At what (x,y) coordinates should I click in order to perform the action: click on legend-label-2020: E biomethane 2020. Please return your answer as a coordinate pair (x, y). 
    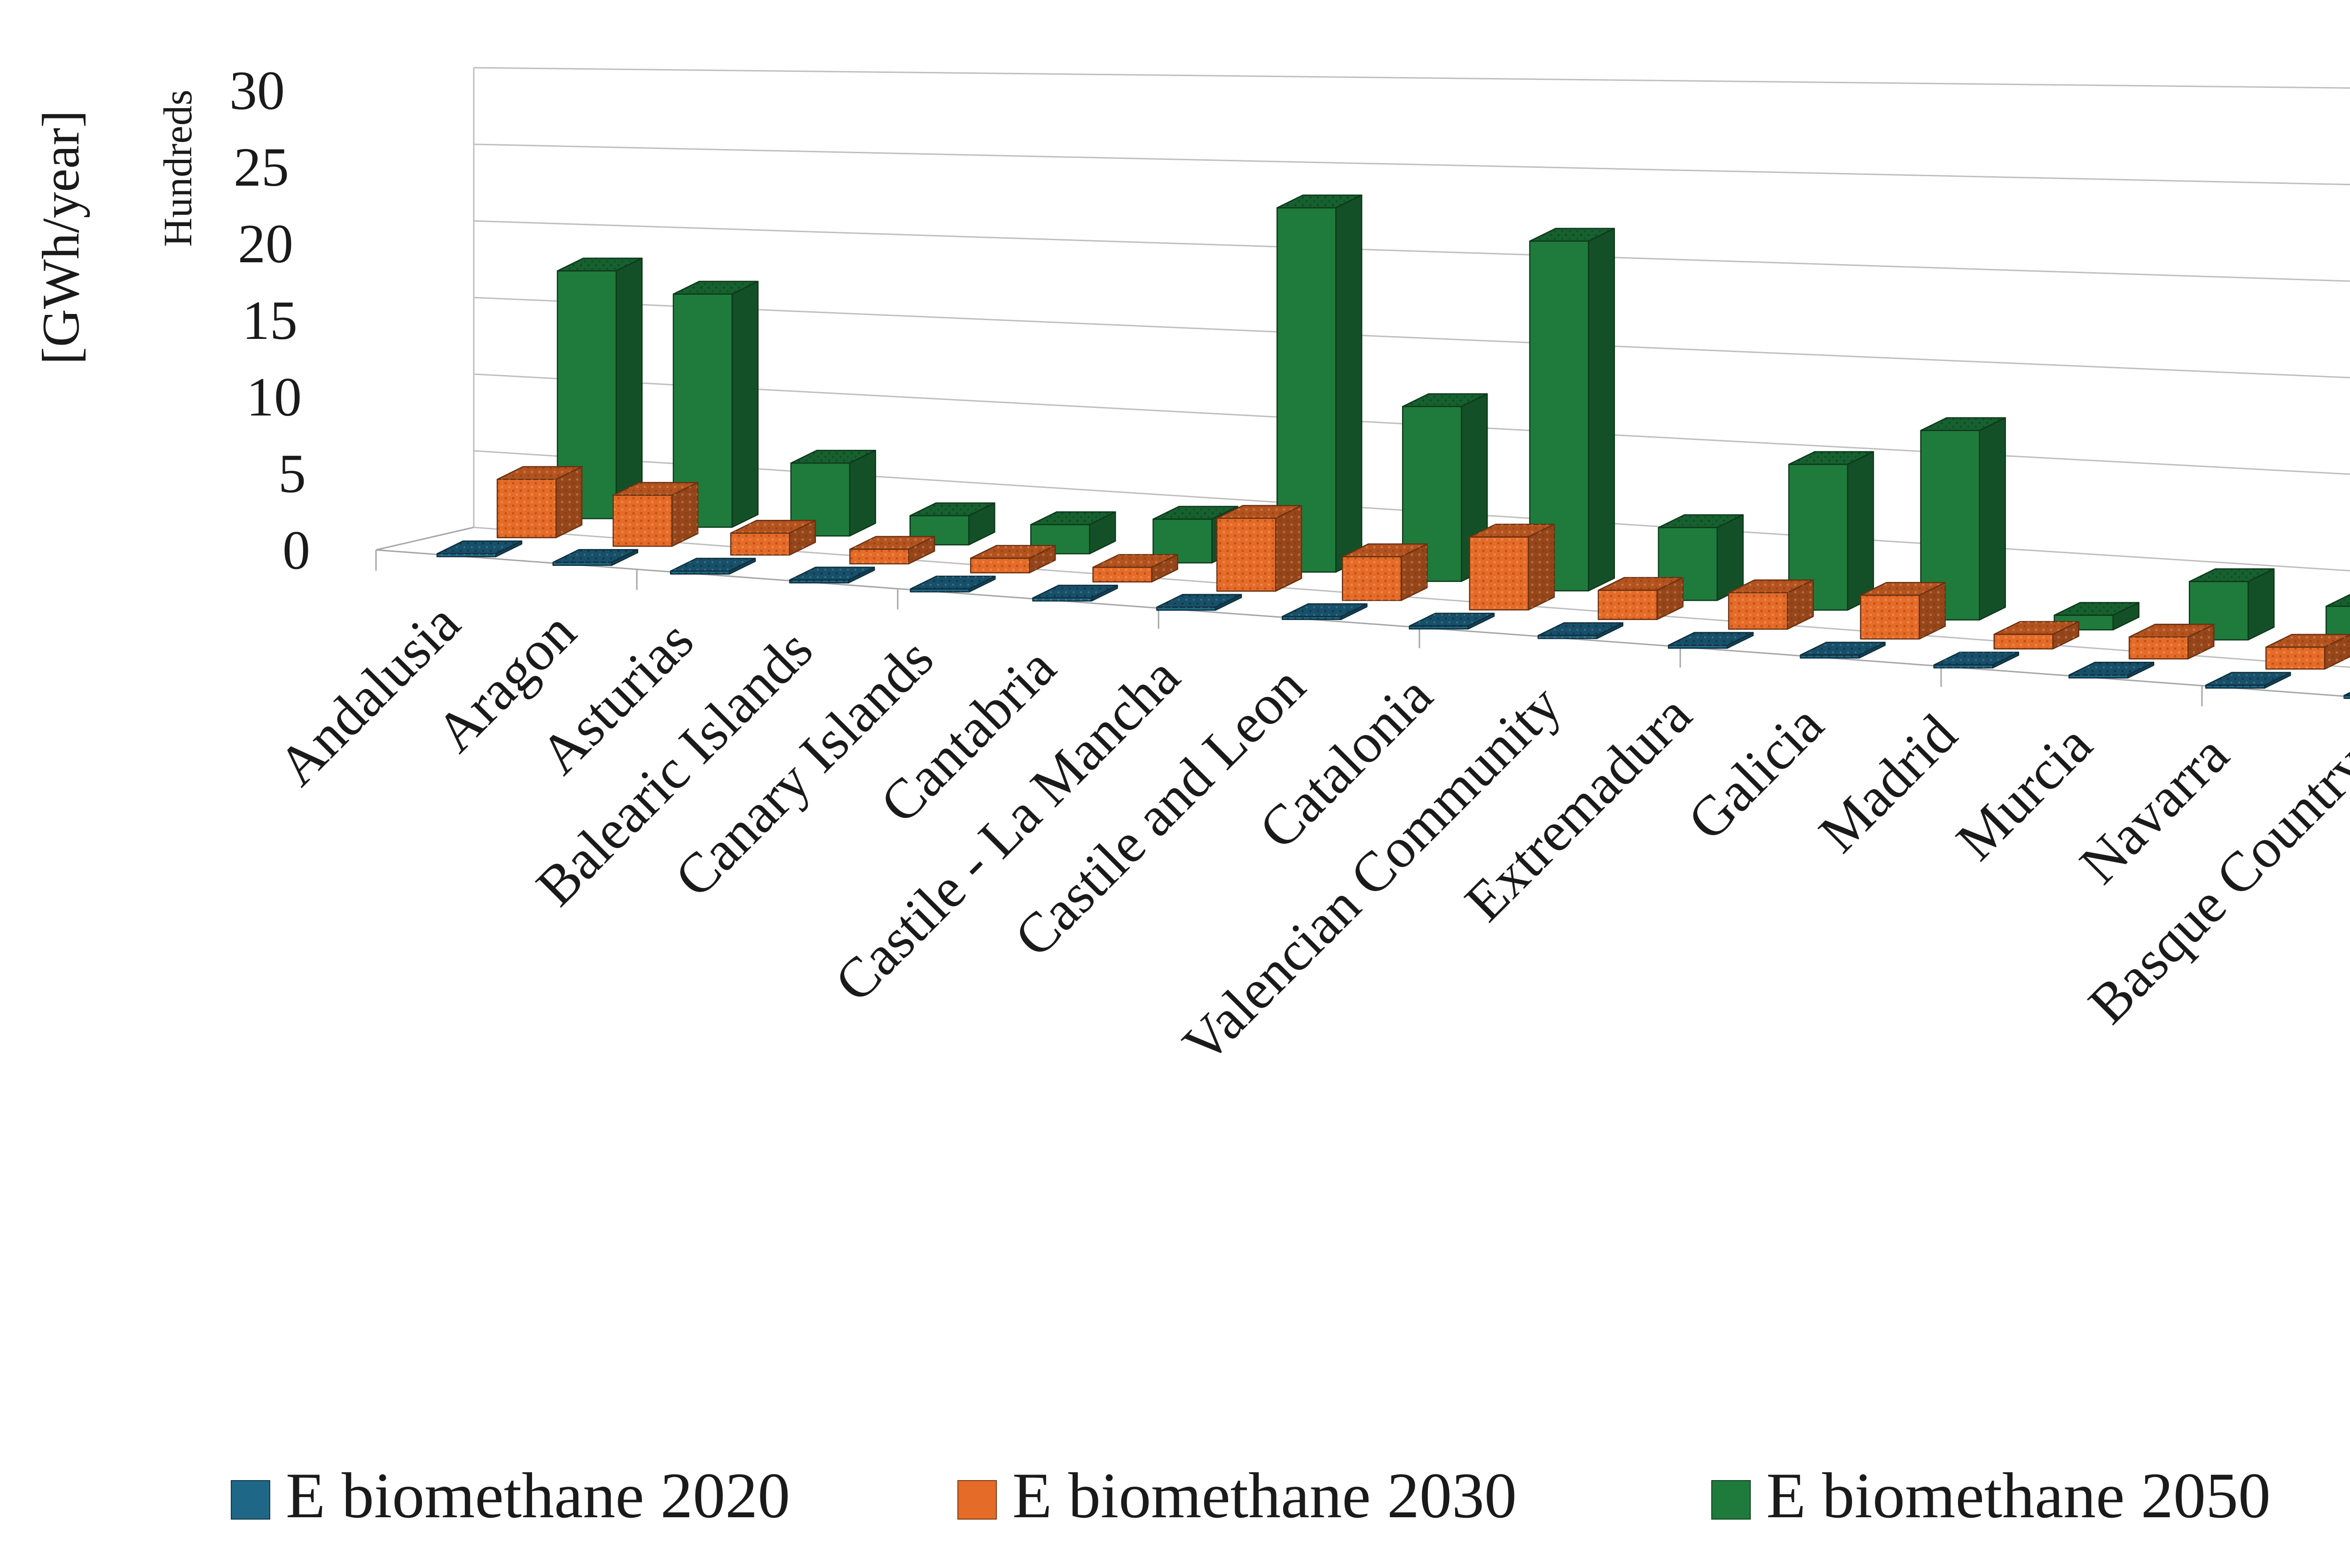
    Looking at the image, I should click on (538, 1495).